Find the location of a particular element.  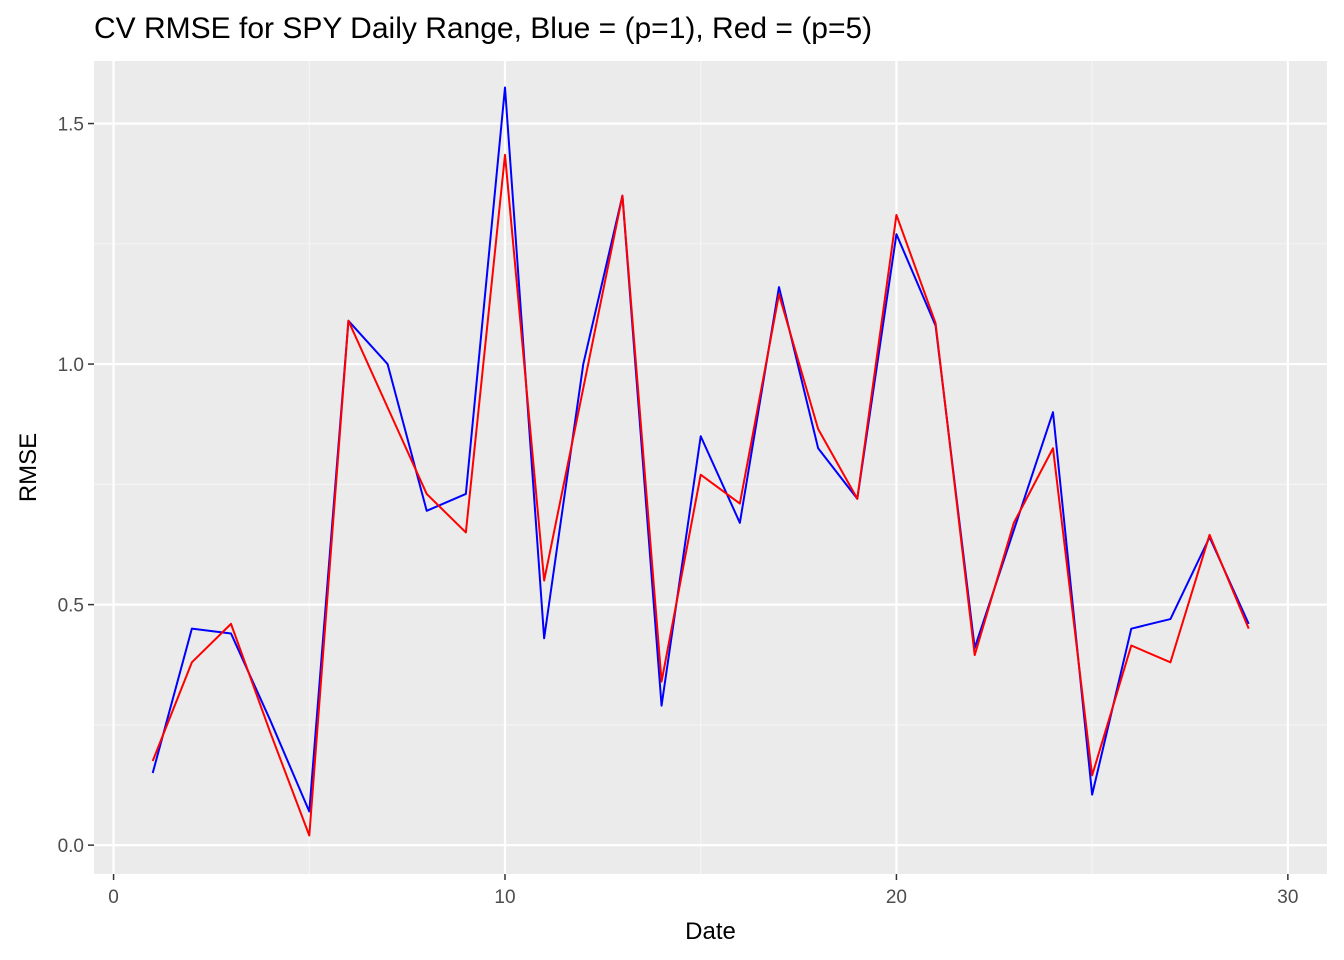

y-tick-label: 1.5 is located at coordinates (71, 125).